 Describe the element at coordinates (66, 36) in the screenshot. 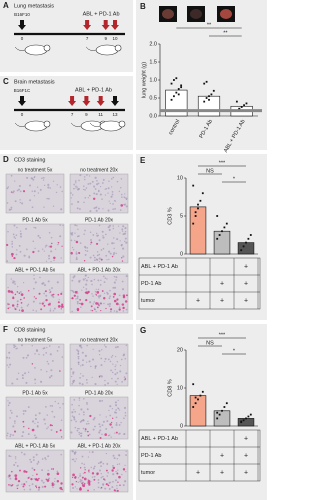

I see `panel-a-bg` at that location.